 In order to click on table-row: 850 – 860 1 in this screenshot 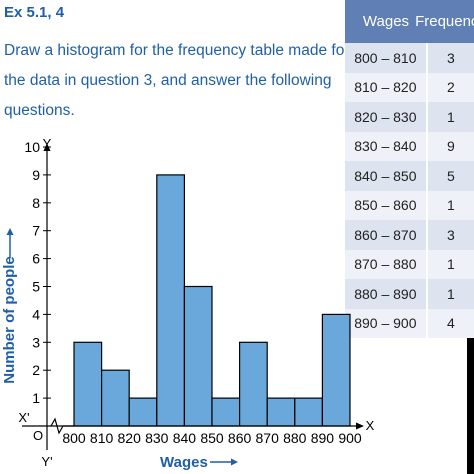, I will do `click(409, 205)`.